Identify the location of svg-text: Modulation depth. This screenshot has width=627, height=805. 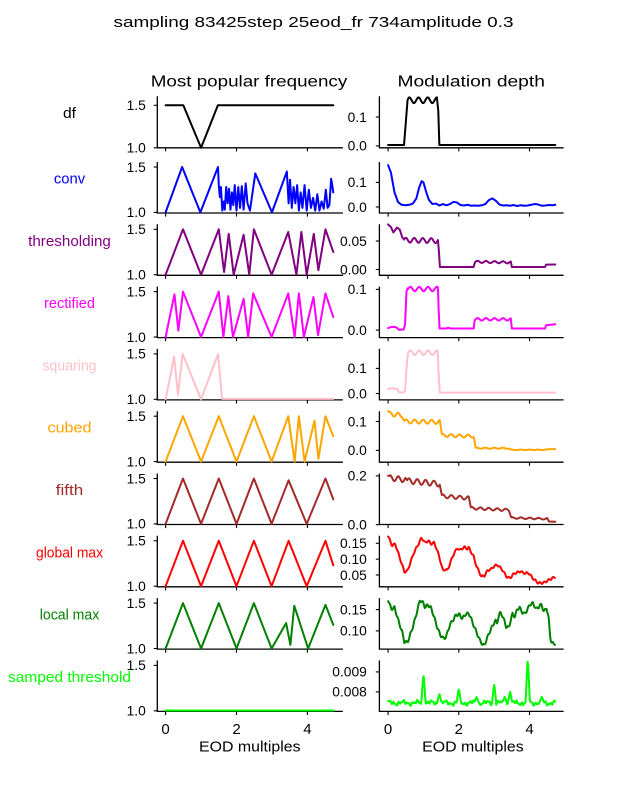
(471, 82).